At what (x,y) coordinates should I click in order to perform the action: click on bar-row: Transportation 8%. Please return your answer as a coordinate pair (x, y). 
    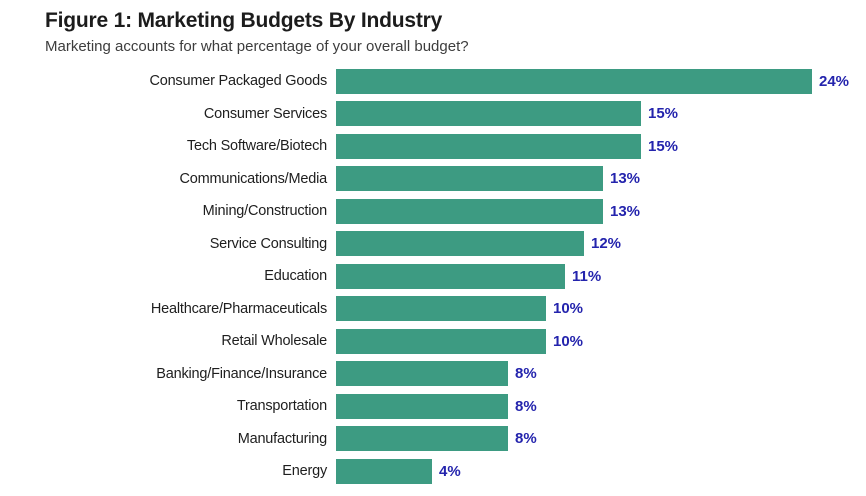
    Looking at the image, I should click on (433, 406).